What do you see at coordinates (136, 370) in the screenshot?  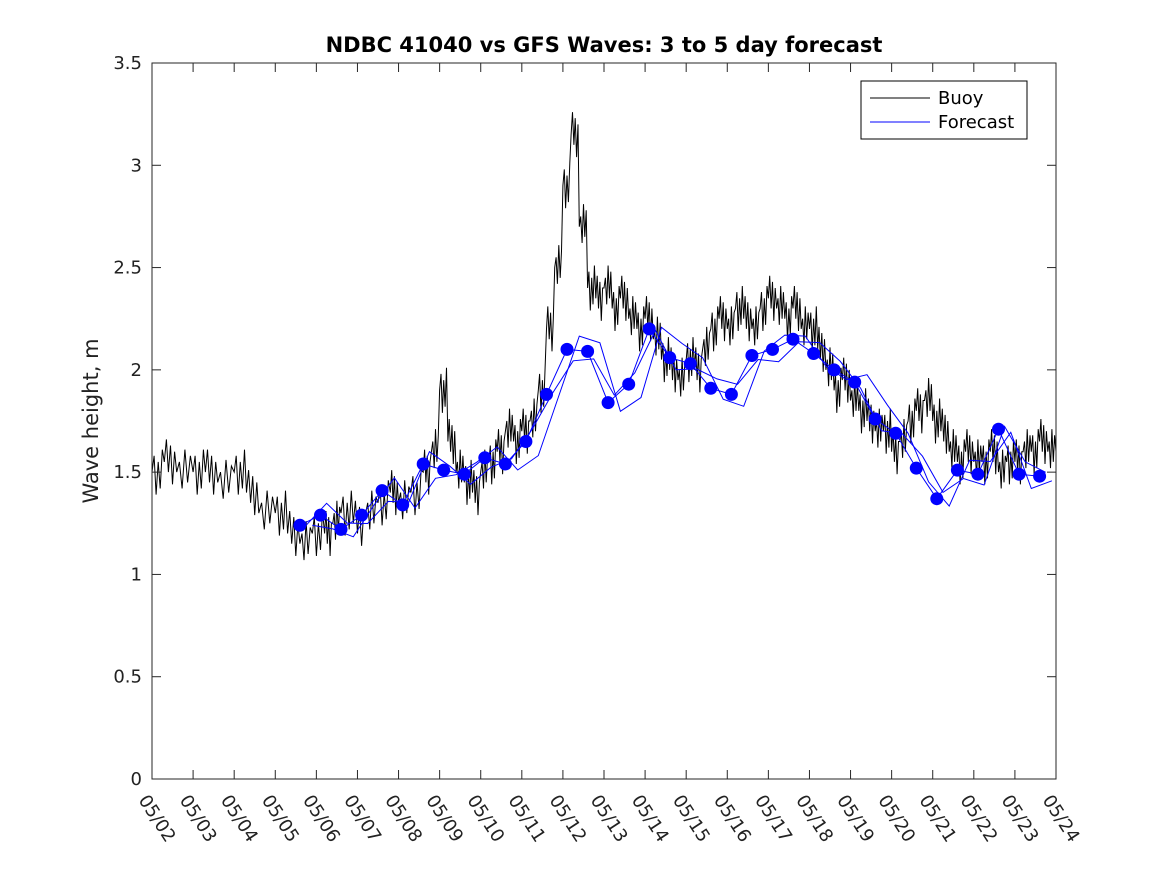 I see `y-tick-label-4: 2` at bounding box center [136, 370].